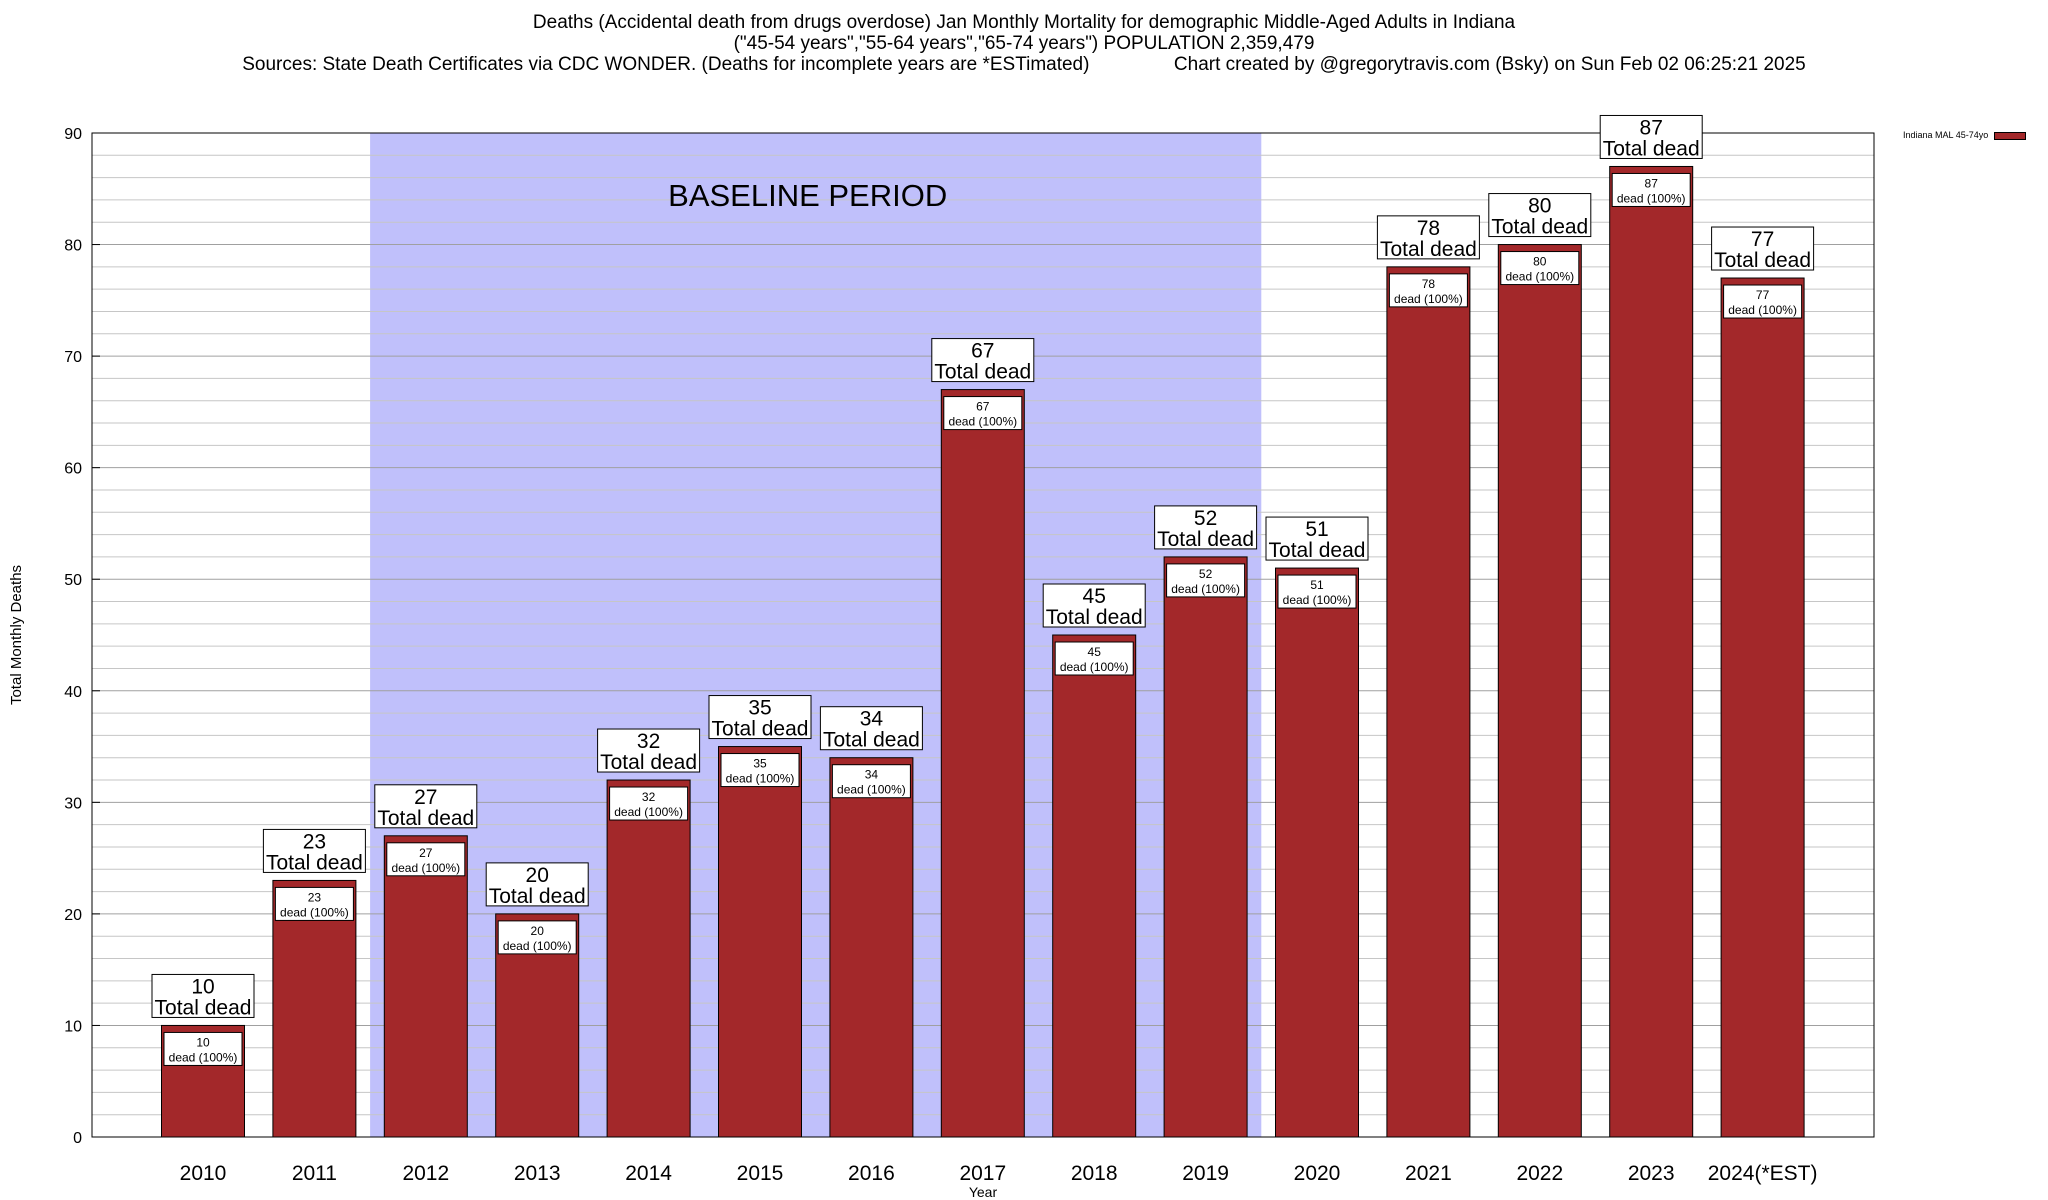 The width and height of the screenshot is (2048, 1200). What do you see at coordinates (314, 1173) in the screenshot?
I see `x-tick-label: 2011` at bounding box center [314, 1173].